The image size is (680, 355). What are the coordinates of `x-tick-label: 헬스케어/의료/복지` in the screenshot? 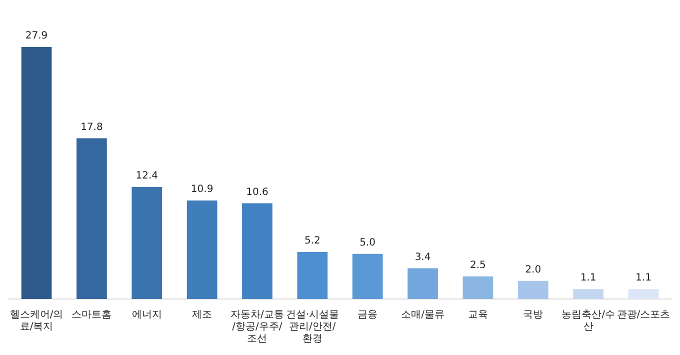 It's located at (37, 321).